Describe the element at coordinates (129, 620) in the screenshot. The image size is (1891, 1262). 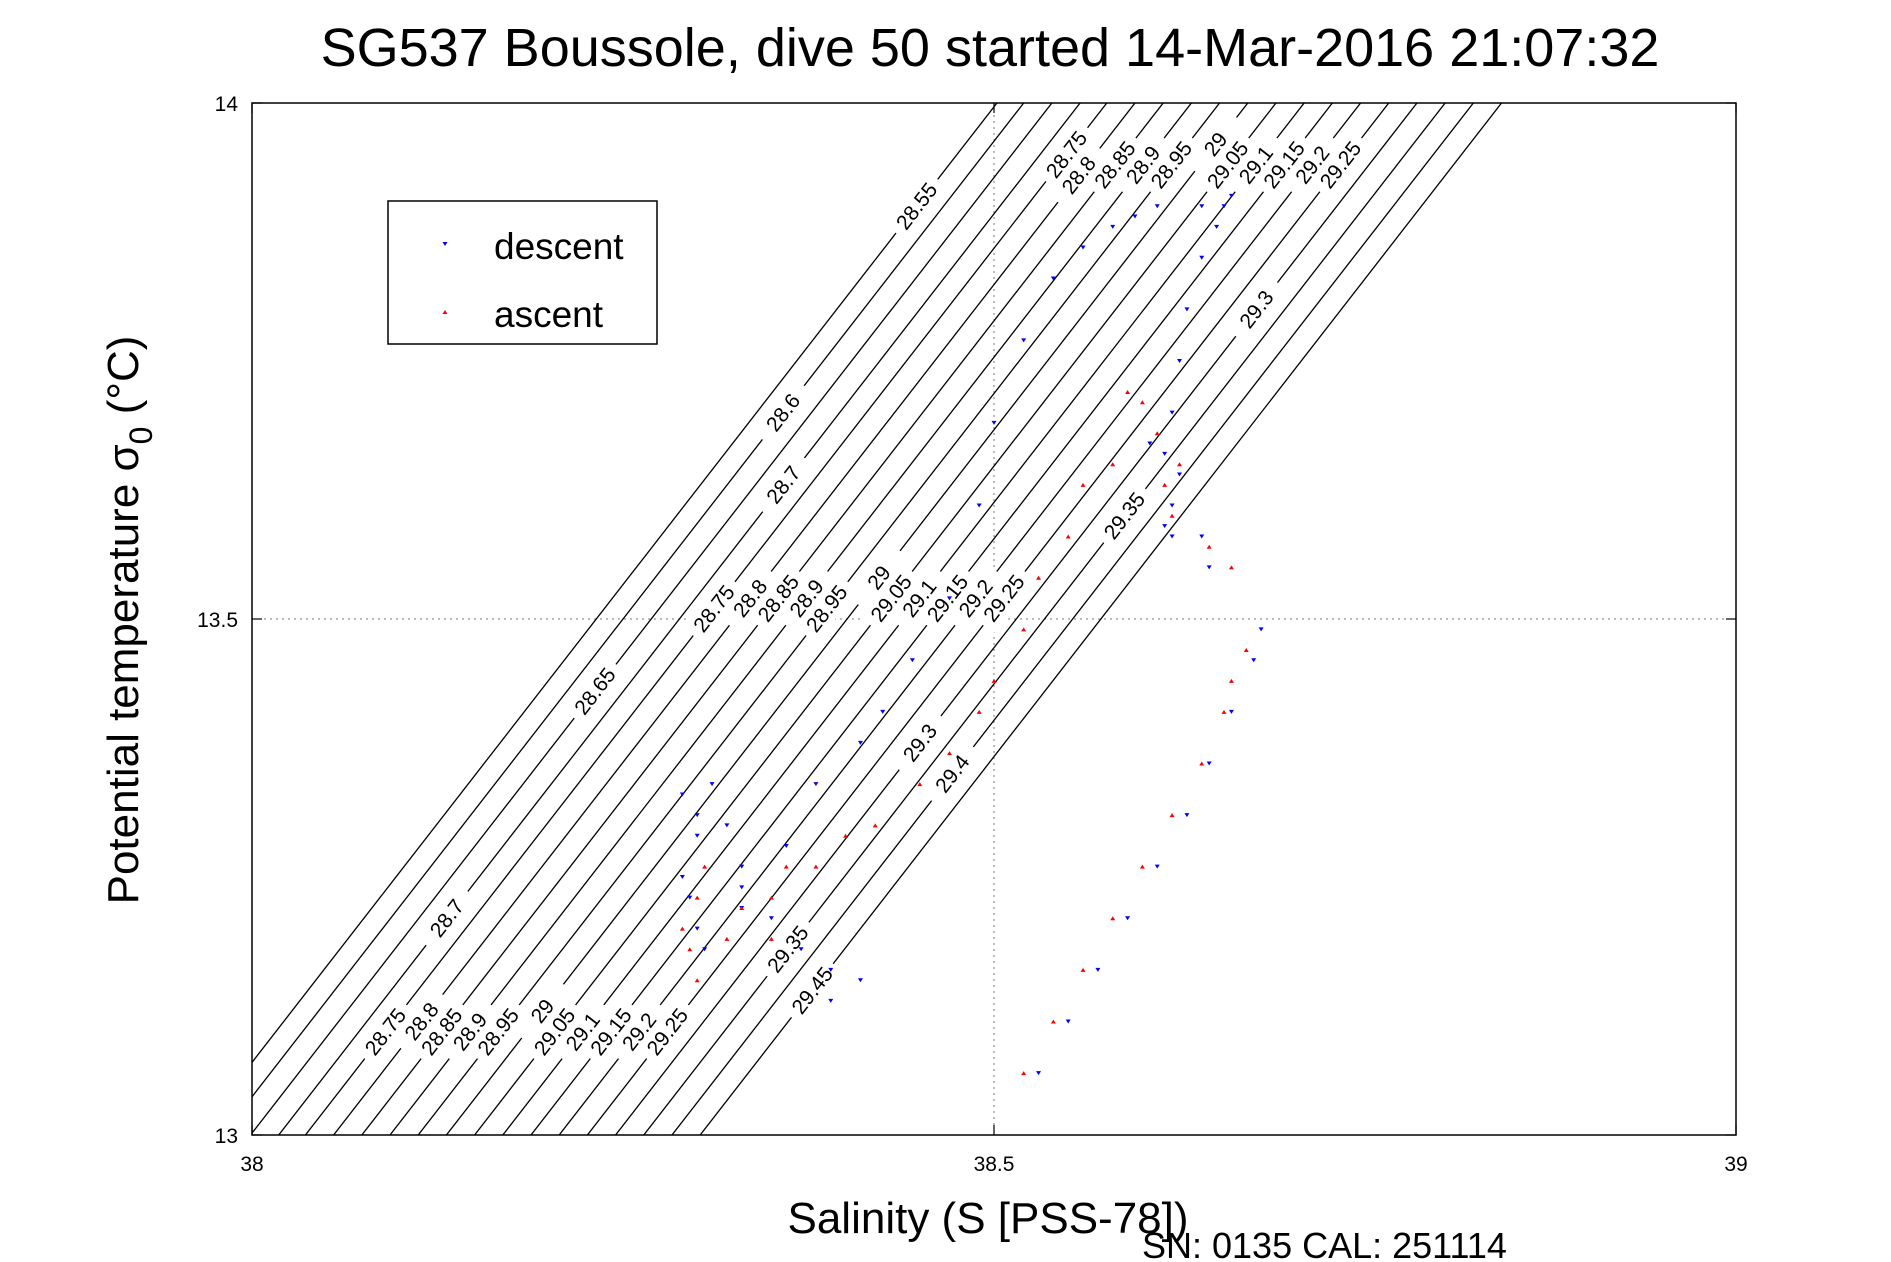
I see `y-axis-title: Potential temperature σ0 (°C)` at that location.